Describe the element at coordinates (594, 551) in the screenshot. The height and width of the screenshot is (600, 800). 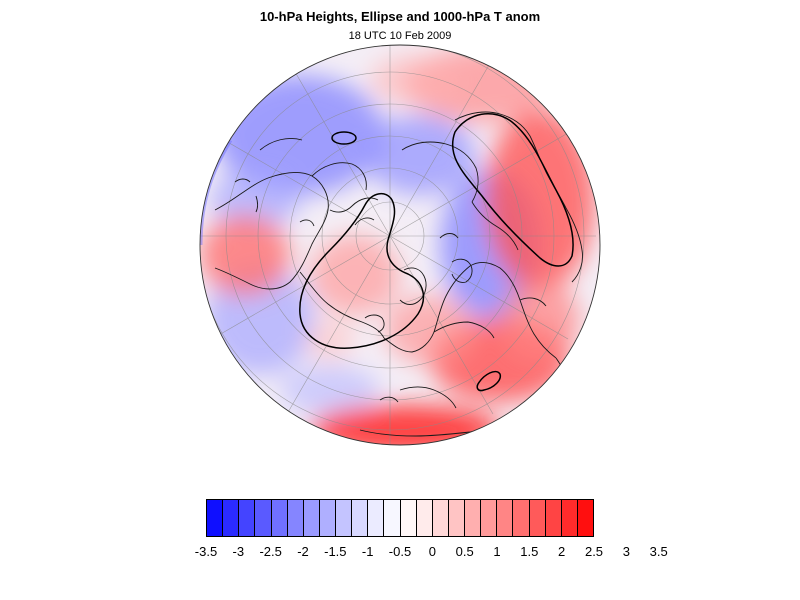
I see `colorbar-tick-label: 2.5` at that location.